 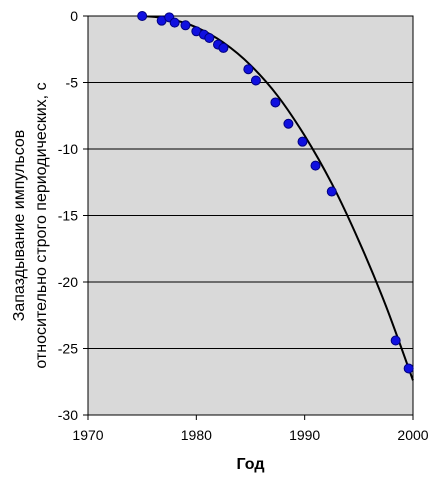 What do you see at coordinates (304, 435) in the screenshot?
I see `x-tick-label: 1990` at bounding box center [304, 435].